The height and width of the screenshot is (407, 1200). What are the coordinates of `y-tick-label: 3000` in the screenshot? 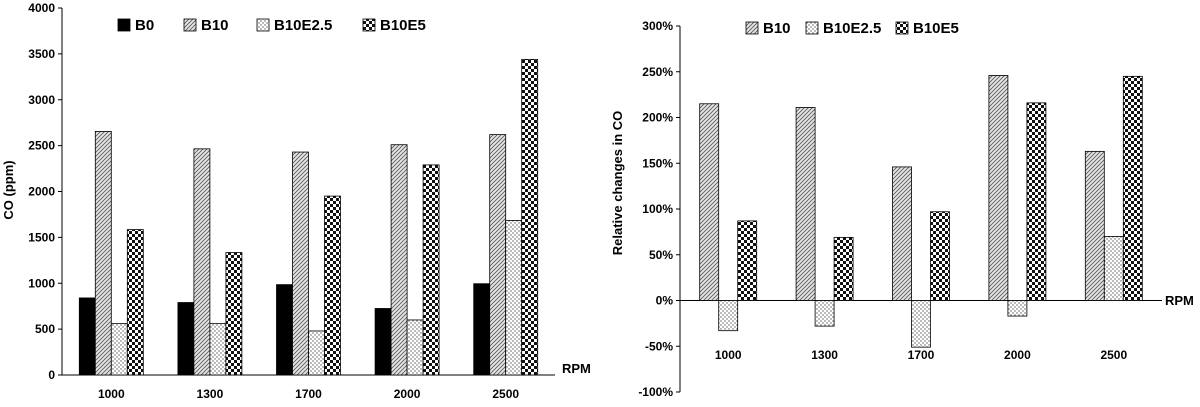 It's located at (41, 100).